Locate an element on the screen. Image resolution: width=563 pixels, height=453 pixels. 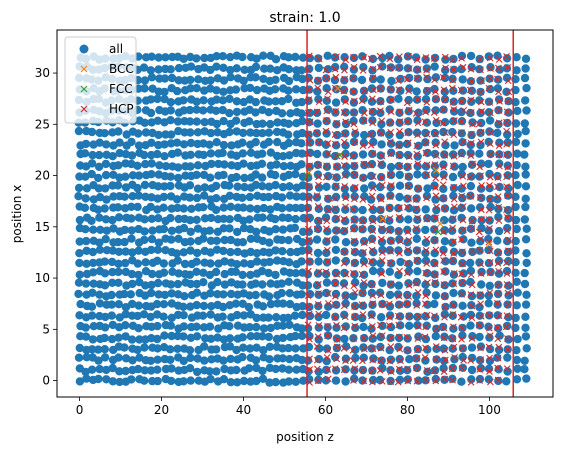
y-axis: 0 5 10 15 20 25 30 is located at coordinates (46, 227).